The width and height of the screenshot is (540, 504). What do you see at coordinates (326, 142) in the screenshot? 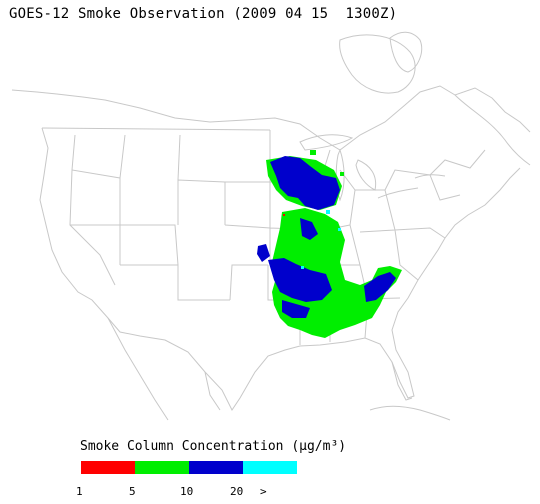
I see `lake-superior` at bounding box center [326, 142].